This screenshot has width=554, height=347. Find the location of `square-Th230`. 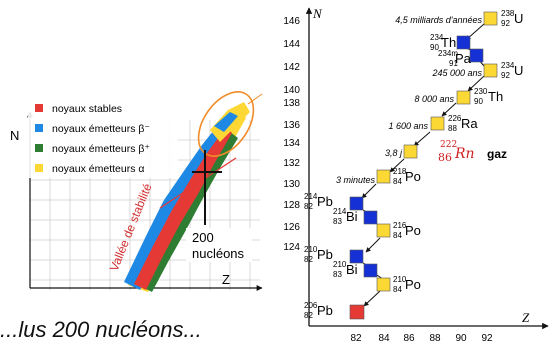

square-Th230 is located at coordinates (463, 97).